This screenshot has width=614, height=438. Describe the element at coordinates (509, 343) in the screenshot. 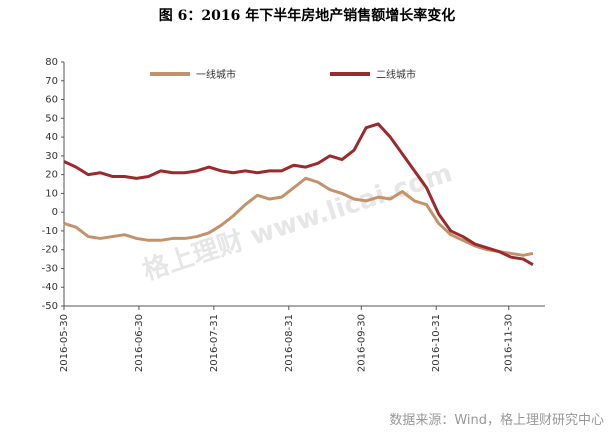

I see `x-tick-label: 2016-11-30` at that location.